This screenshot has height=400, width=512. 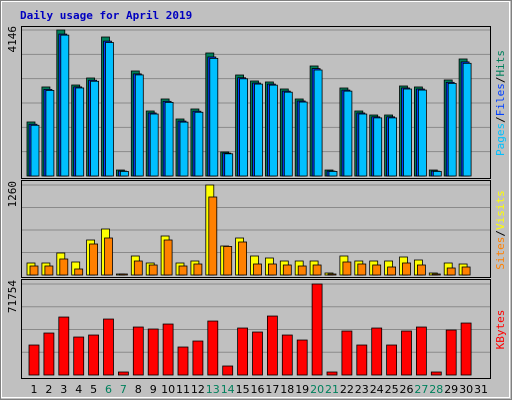 What do you see at coordinates (466, 389) in the screenshot?
I see `x-tick-label: 30` at bounding box center [466, 389].